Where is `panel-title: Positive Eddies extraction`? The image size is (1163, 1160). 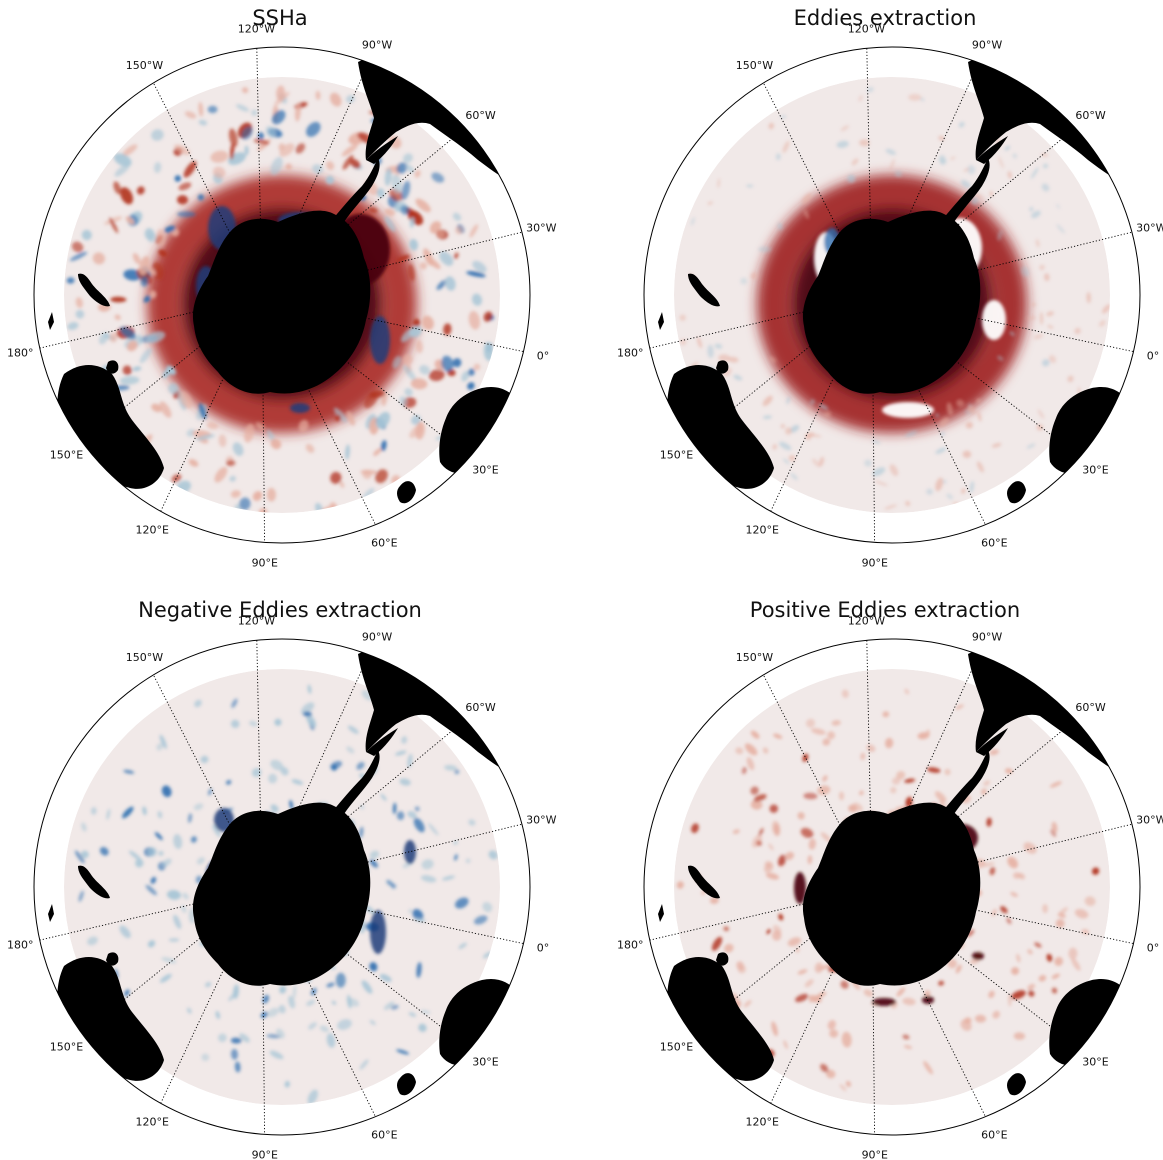
panel-title: Positive Eddies extraction is located at coordinates (885, 610).